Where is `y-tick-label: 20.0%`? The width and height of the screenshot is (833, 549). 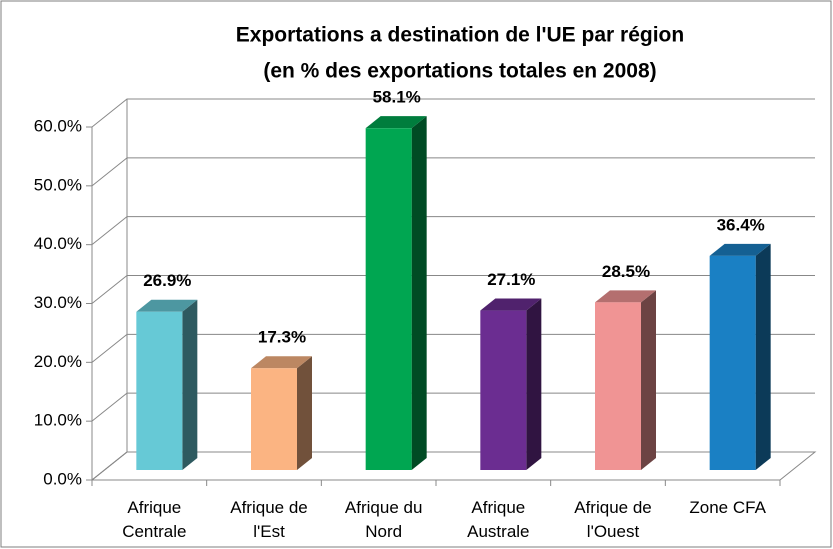
y-tick-label: 20.0% is located at coordinates (58, 361).